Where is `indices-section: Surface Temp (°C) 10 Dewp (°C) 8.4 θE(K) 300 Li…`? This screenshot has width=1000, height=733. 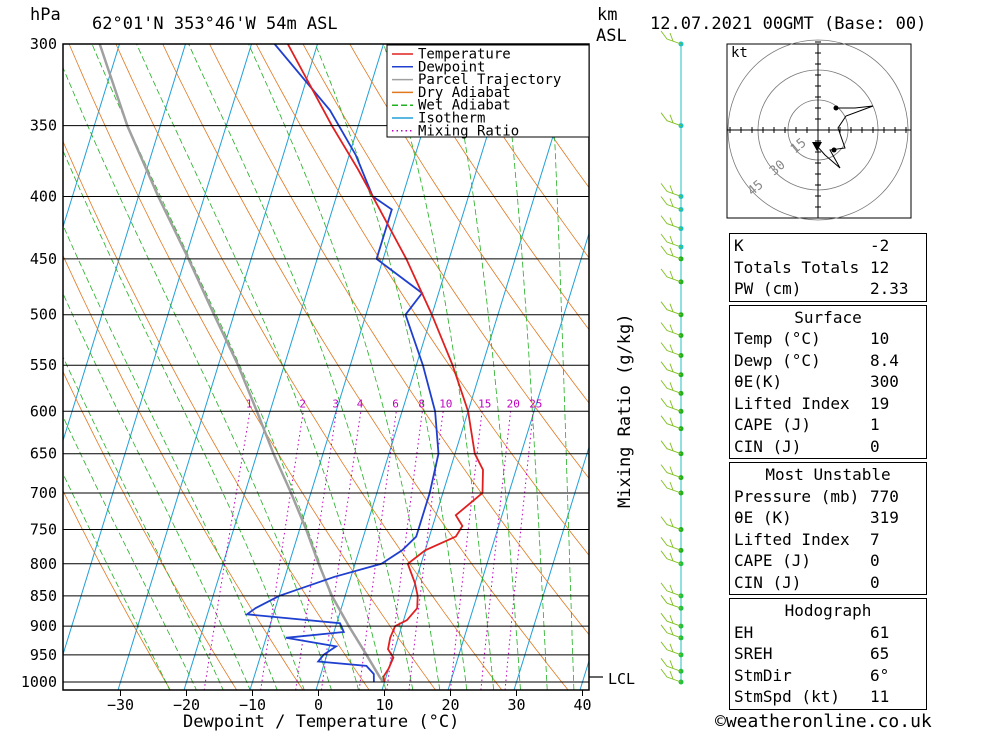
indices-section: Surface Temp (°C) 10 Dewp (°C) 8.4 θE(K) 300 Li… is located at coordinates (828, 381).